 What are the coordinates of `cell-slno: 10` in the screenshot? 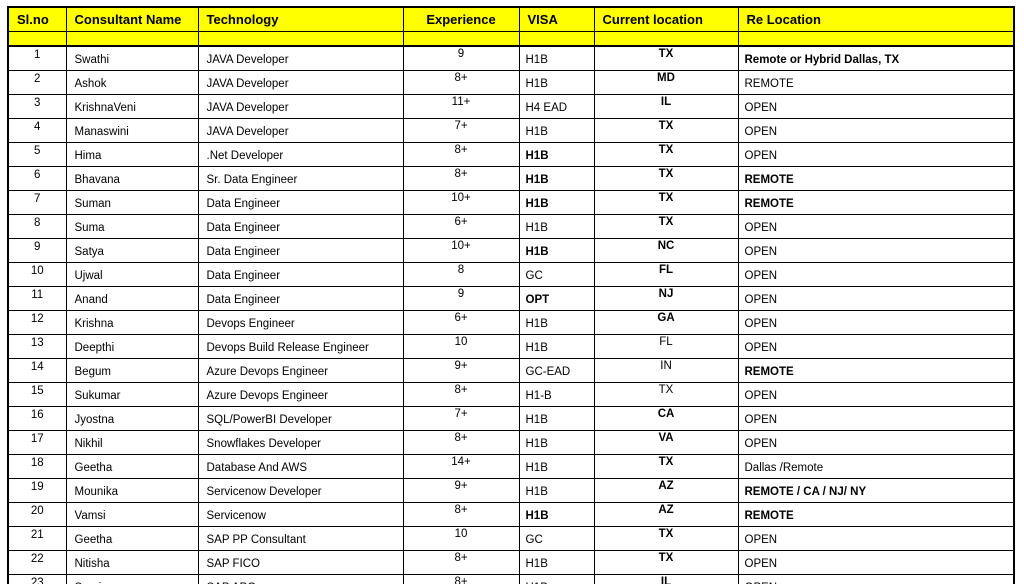 It's located at (37, 274).